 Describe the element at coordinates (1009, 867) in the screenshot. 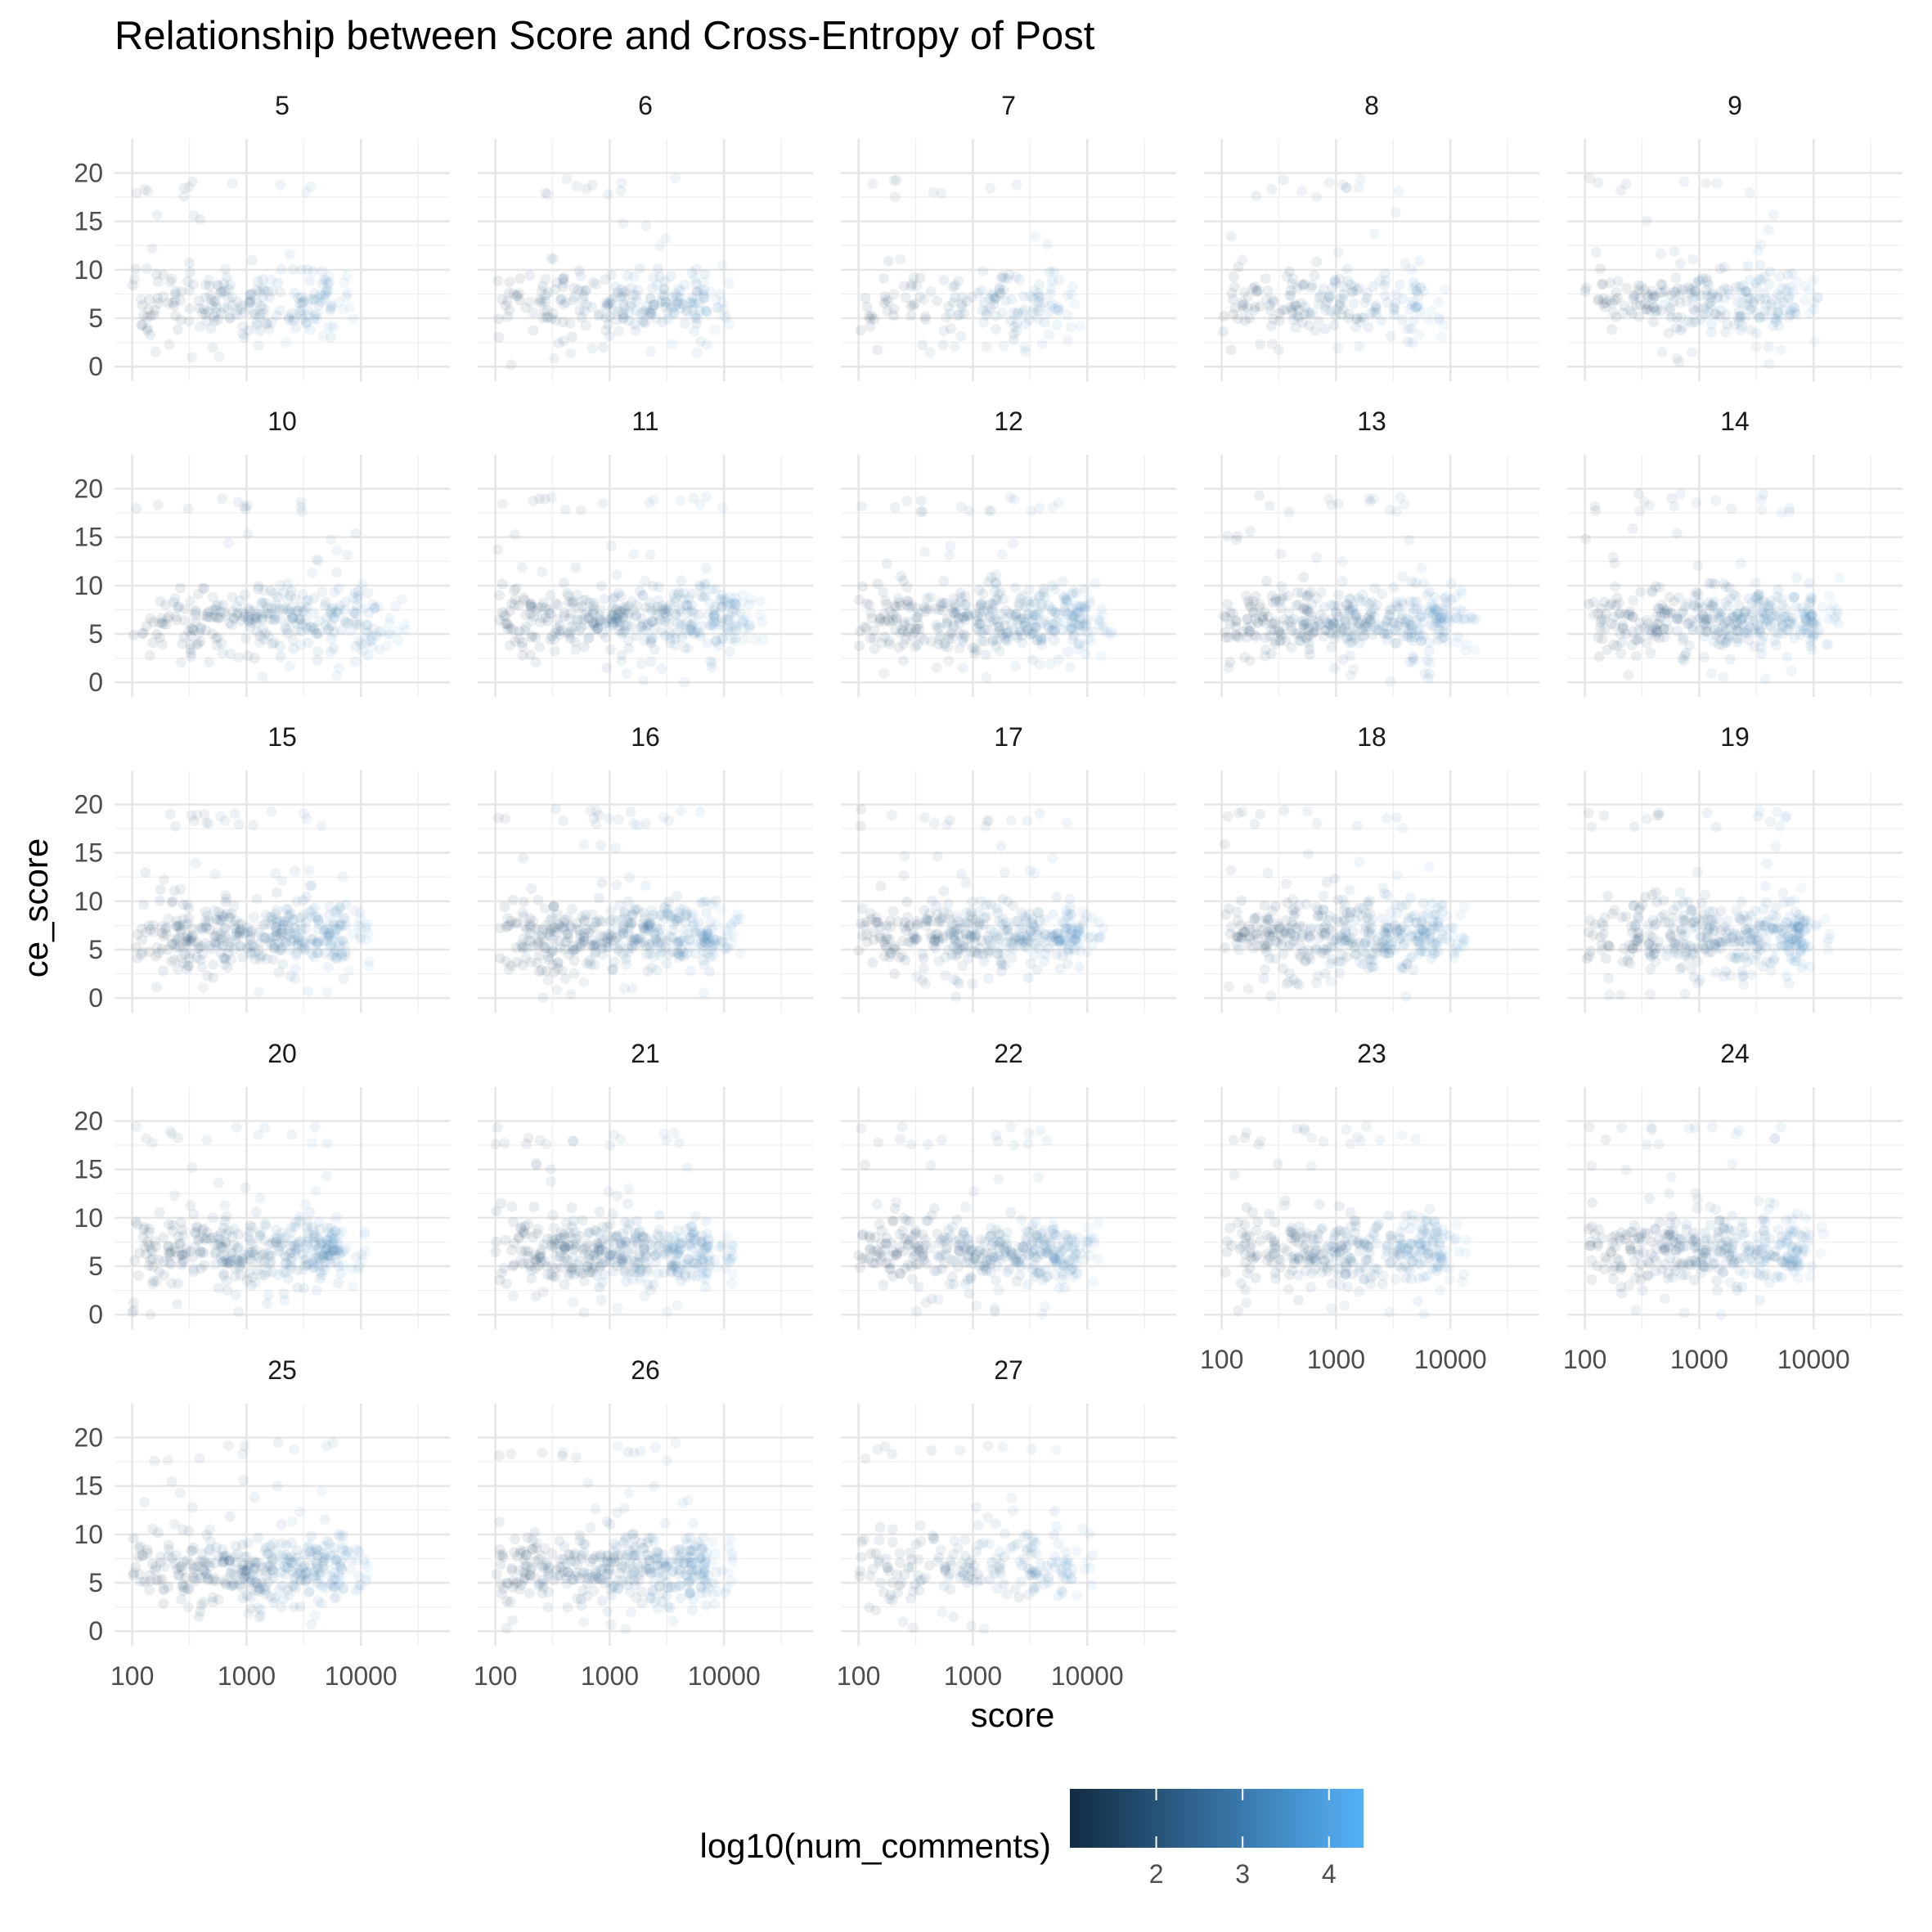

I see `facet-panel-17: 17` at that location.